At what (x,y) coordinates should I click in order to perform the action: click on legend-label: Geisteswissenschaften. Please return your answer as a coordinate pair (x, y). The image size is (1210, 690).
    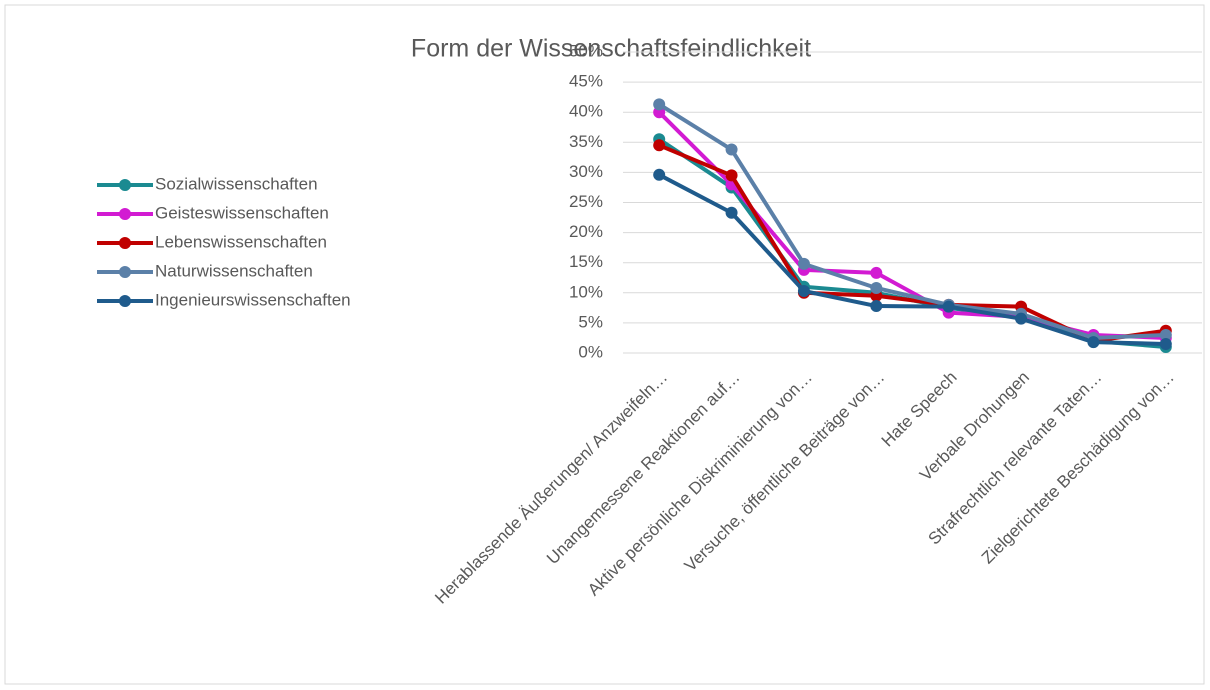
    Looking at the image, I should click on (242, 212).